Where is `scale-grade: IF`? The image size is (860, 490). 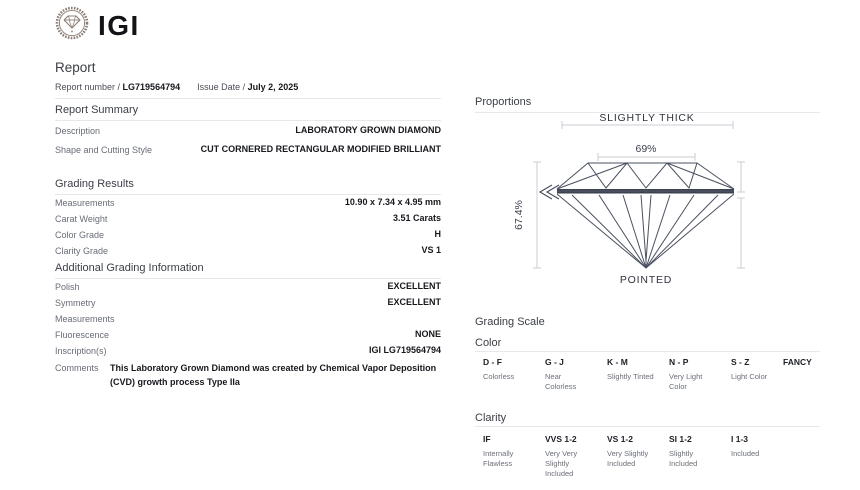
scale-grade: IF is located at coordinates (487, 439).